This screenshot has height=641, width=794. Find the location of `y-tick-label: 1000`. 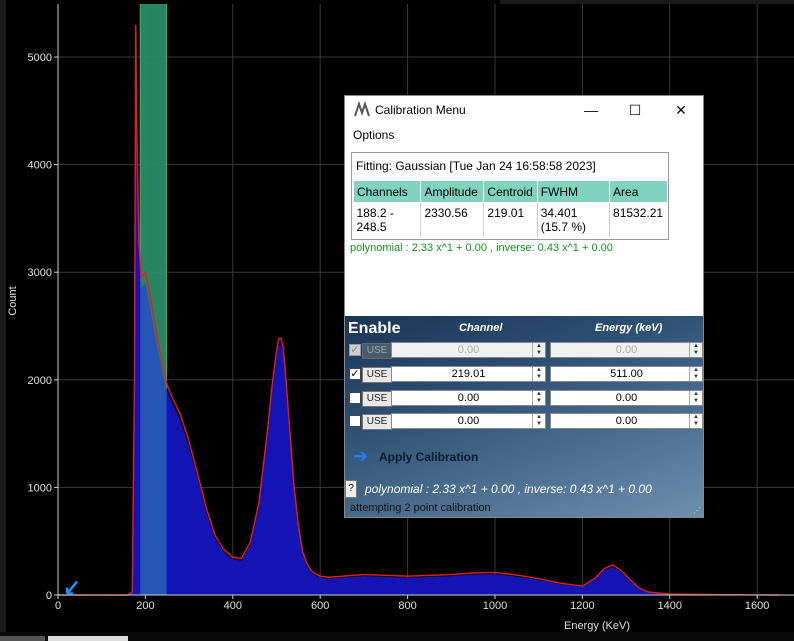

y-tick-label: 1000 is located at coordinates (40, 488).